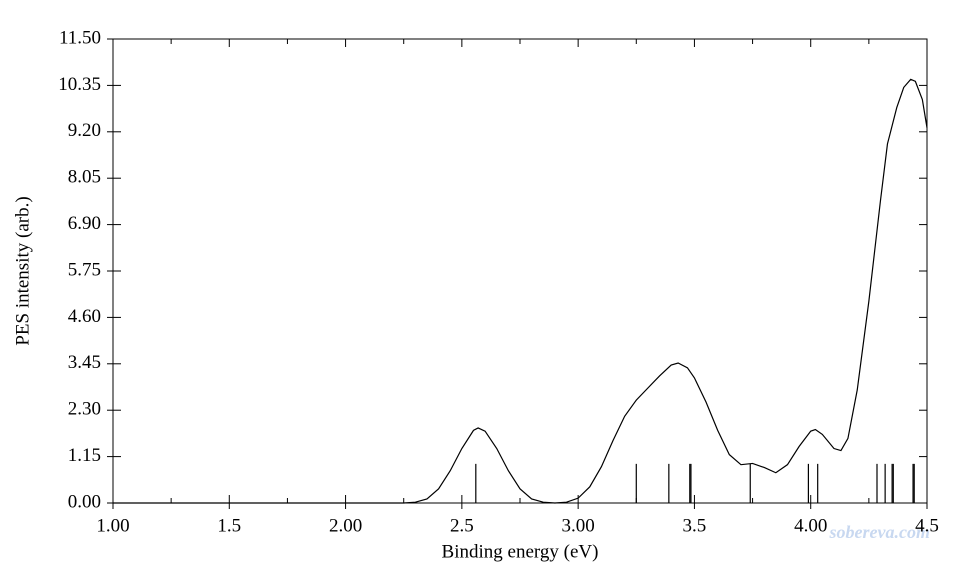 This screenshot has height=578, width=967. Describe the element at coordinates (345, 525) in the screenshot. I see `x-tick-label: 2.00` at that location.